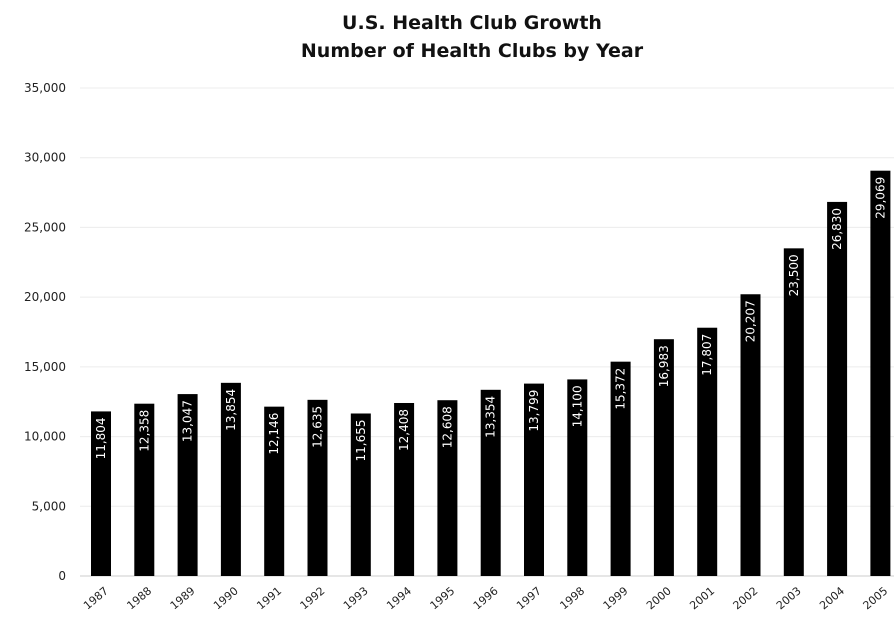 The image size is (894, 626). I want to click on data-label-1994: 12,408, so click(404, 430).